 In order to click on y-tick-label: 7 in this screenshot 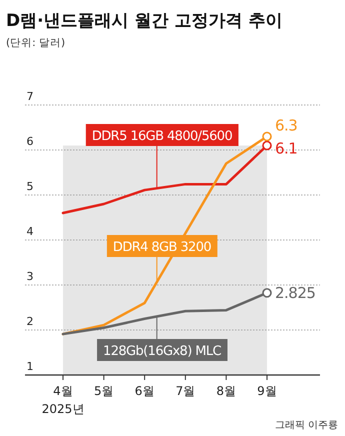, I will do `click(30, 96)`.